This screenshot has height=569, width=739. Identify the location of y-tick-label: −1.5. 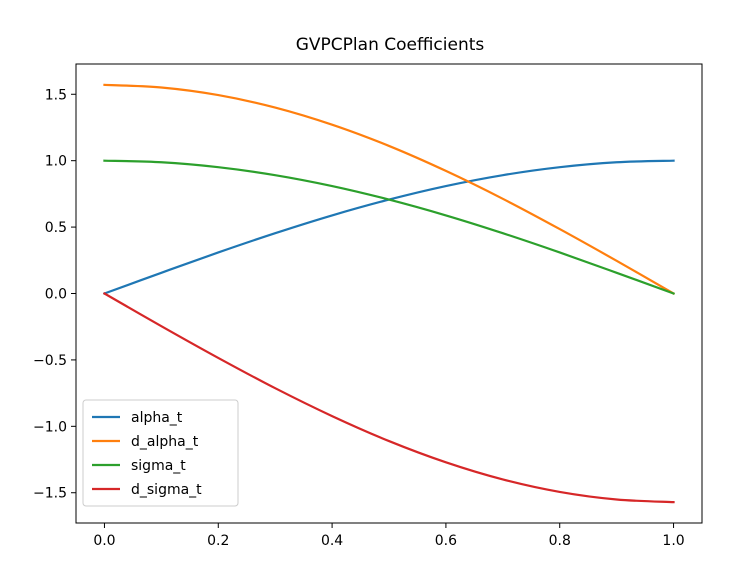
(50, 494).